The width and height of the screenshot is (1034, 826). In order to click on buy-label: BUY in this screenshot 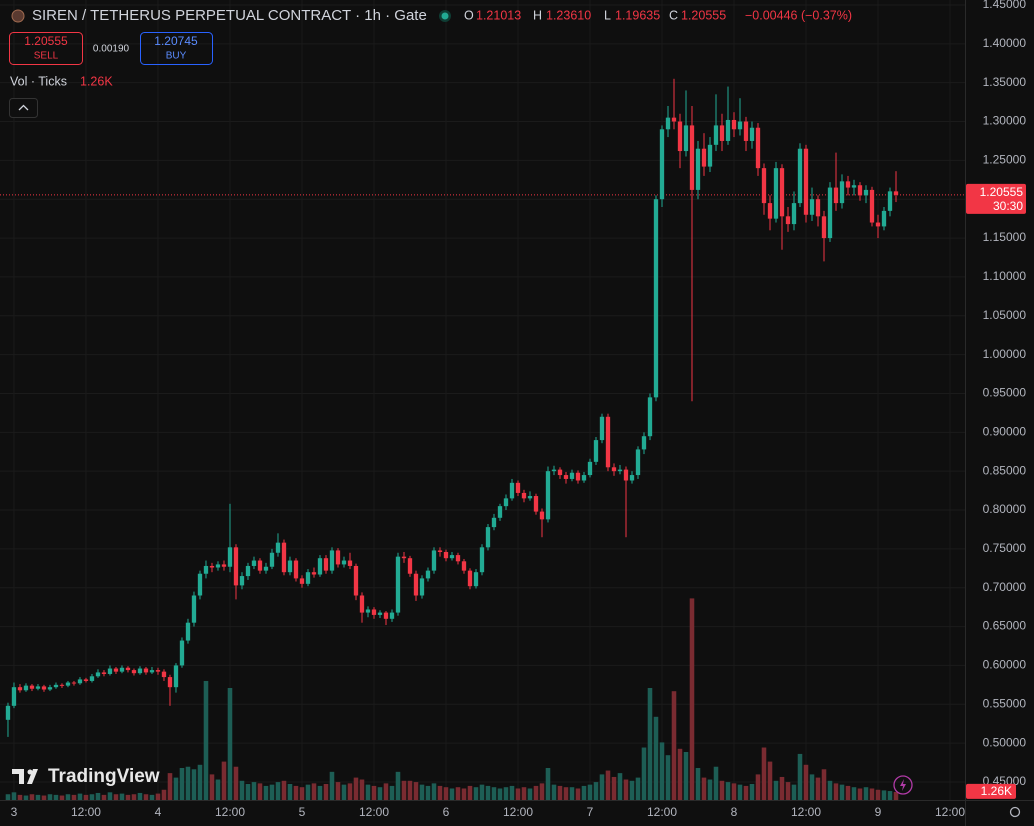, I will do `click(176, 56)`.